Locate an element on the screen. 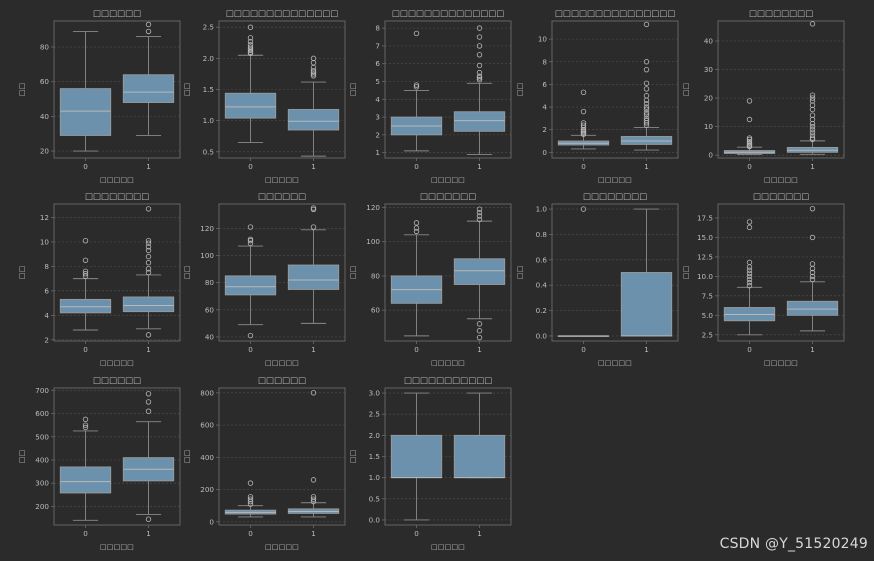 This screenshot has height=561, width=874. plot-frame is located at coordinates (781, 89).